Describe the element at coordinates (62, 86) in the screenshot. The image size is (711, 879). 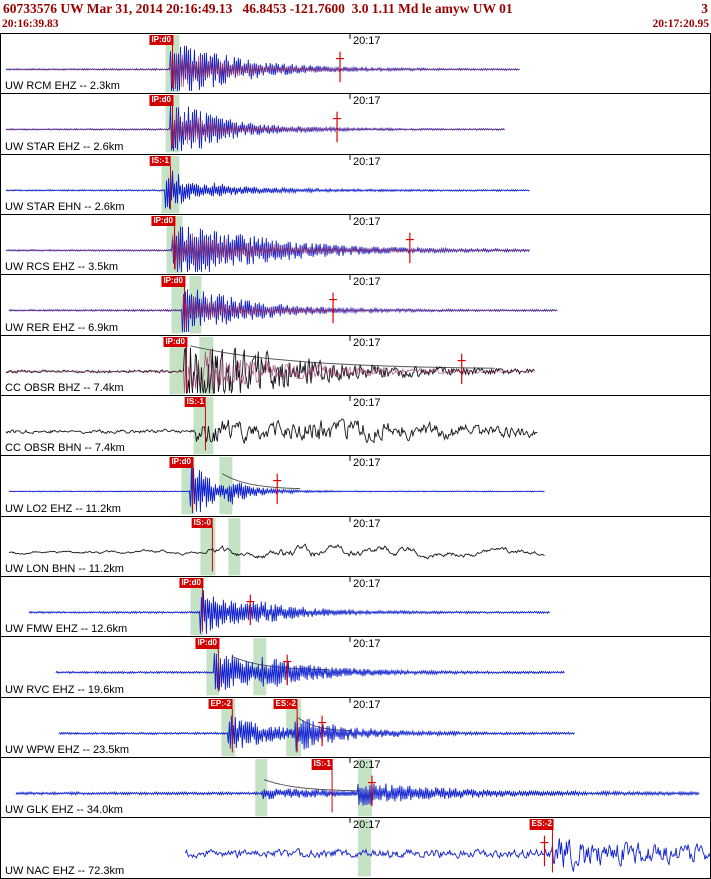
I see `station-label: UW RCM EHZ -- 2.3km` at that location.